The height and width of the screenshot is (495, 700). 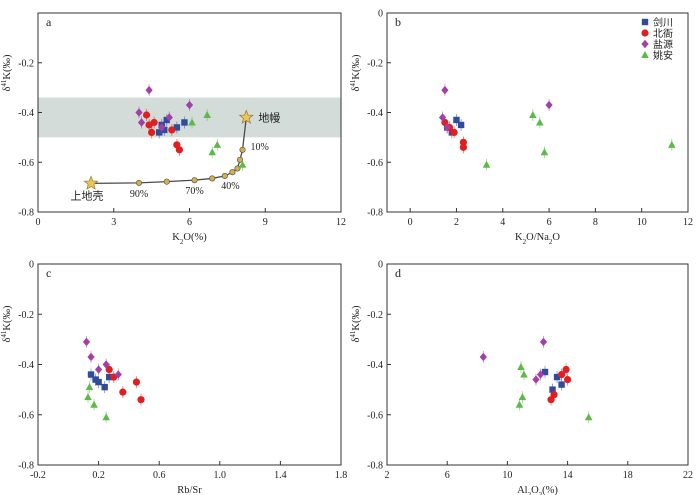 What do you see at coordinates (159, 475) in the screenshot?
I see `x-tick-label: 0.6` at bounding box center [159, 475].